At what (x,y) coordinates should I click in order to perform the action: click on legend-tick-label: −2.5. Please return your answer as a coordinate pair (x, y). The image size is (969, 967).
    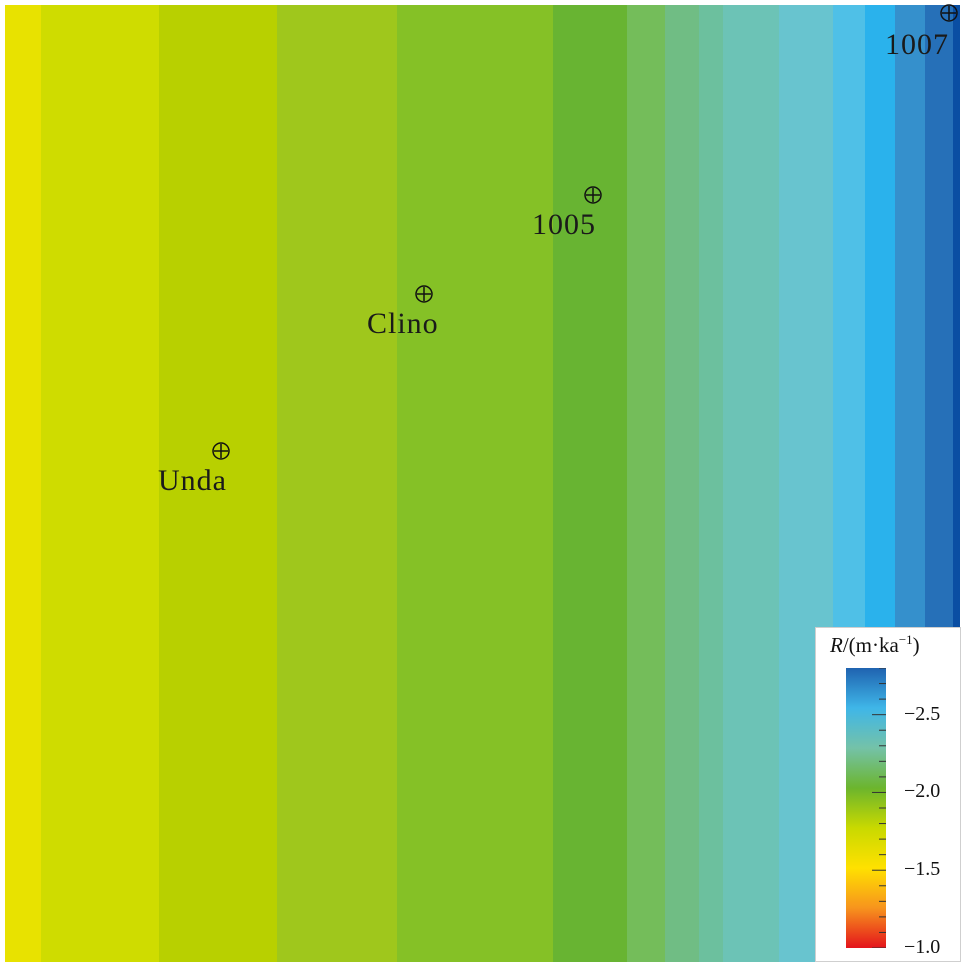
    Looking at the image, I should click on (922, 713).